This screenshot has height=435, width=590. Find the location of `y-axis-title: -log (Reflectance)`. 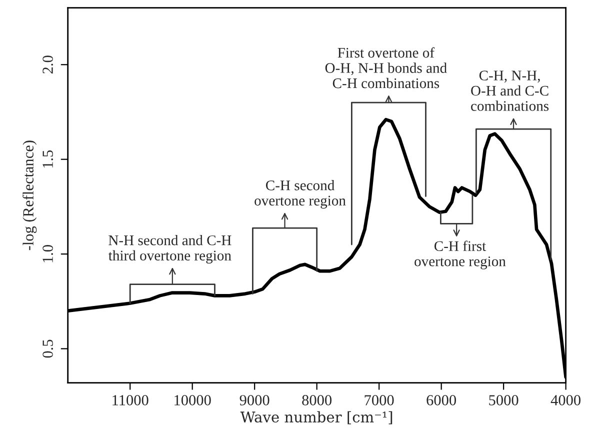

y-axis-title: -log (Reflectance) is located at coordinates (29, 195).